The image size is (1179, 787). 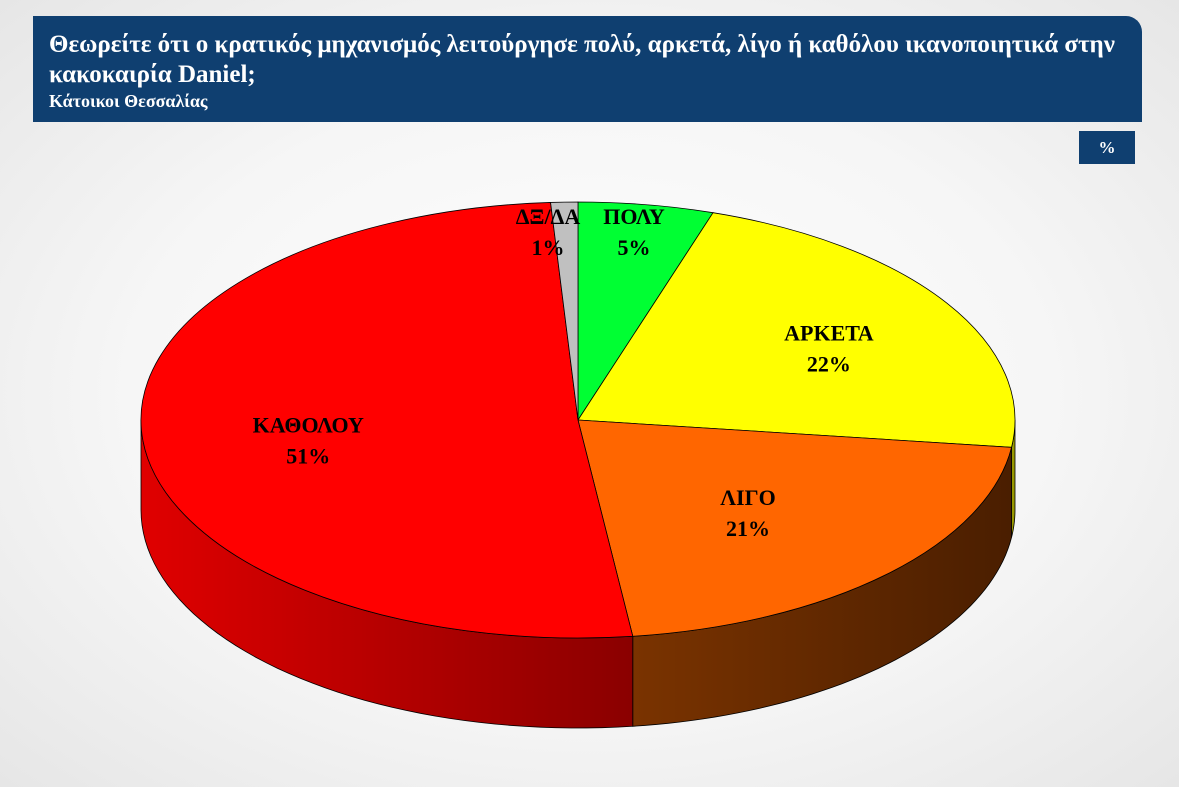 I want to click on slice-label-πολυ: ΠΟΛΥ, so click(x=634, y=216).